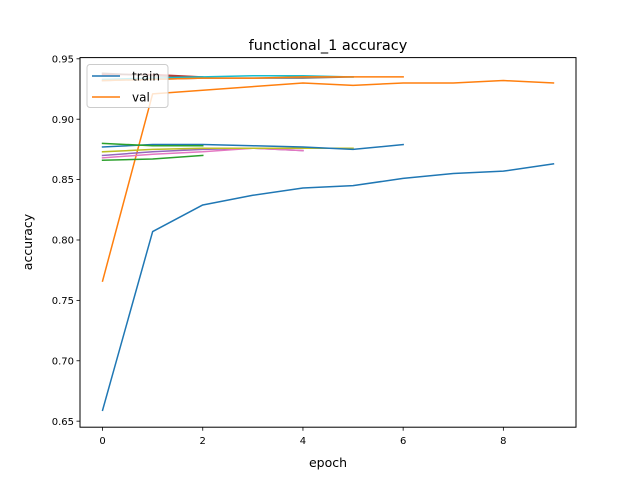 The width and height of the screenshot is (640, 484). Describe the element at coordinates (27, 241) in the screenshot. I see `y-axis-label: accuracy` at that location.